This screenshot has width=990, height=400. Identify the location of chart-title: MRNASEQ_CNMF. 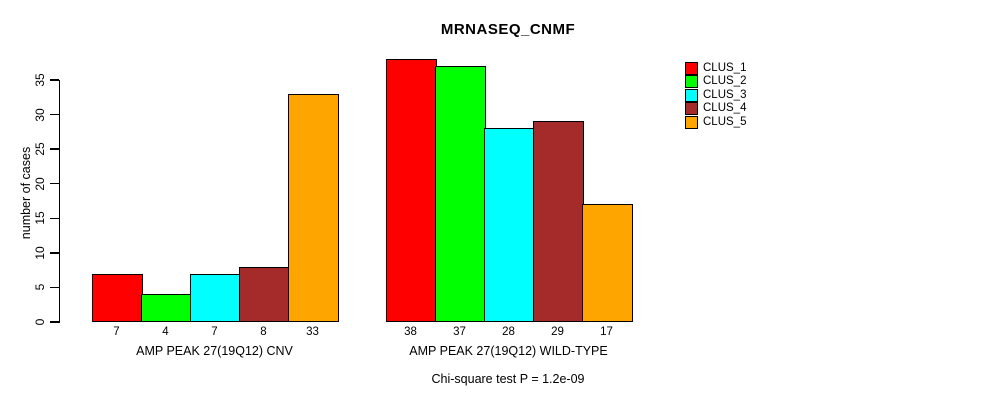
(508, 29).